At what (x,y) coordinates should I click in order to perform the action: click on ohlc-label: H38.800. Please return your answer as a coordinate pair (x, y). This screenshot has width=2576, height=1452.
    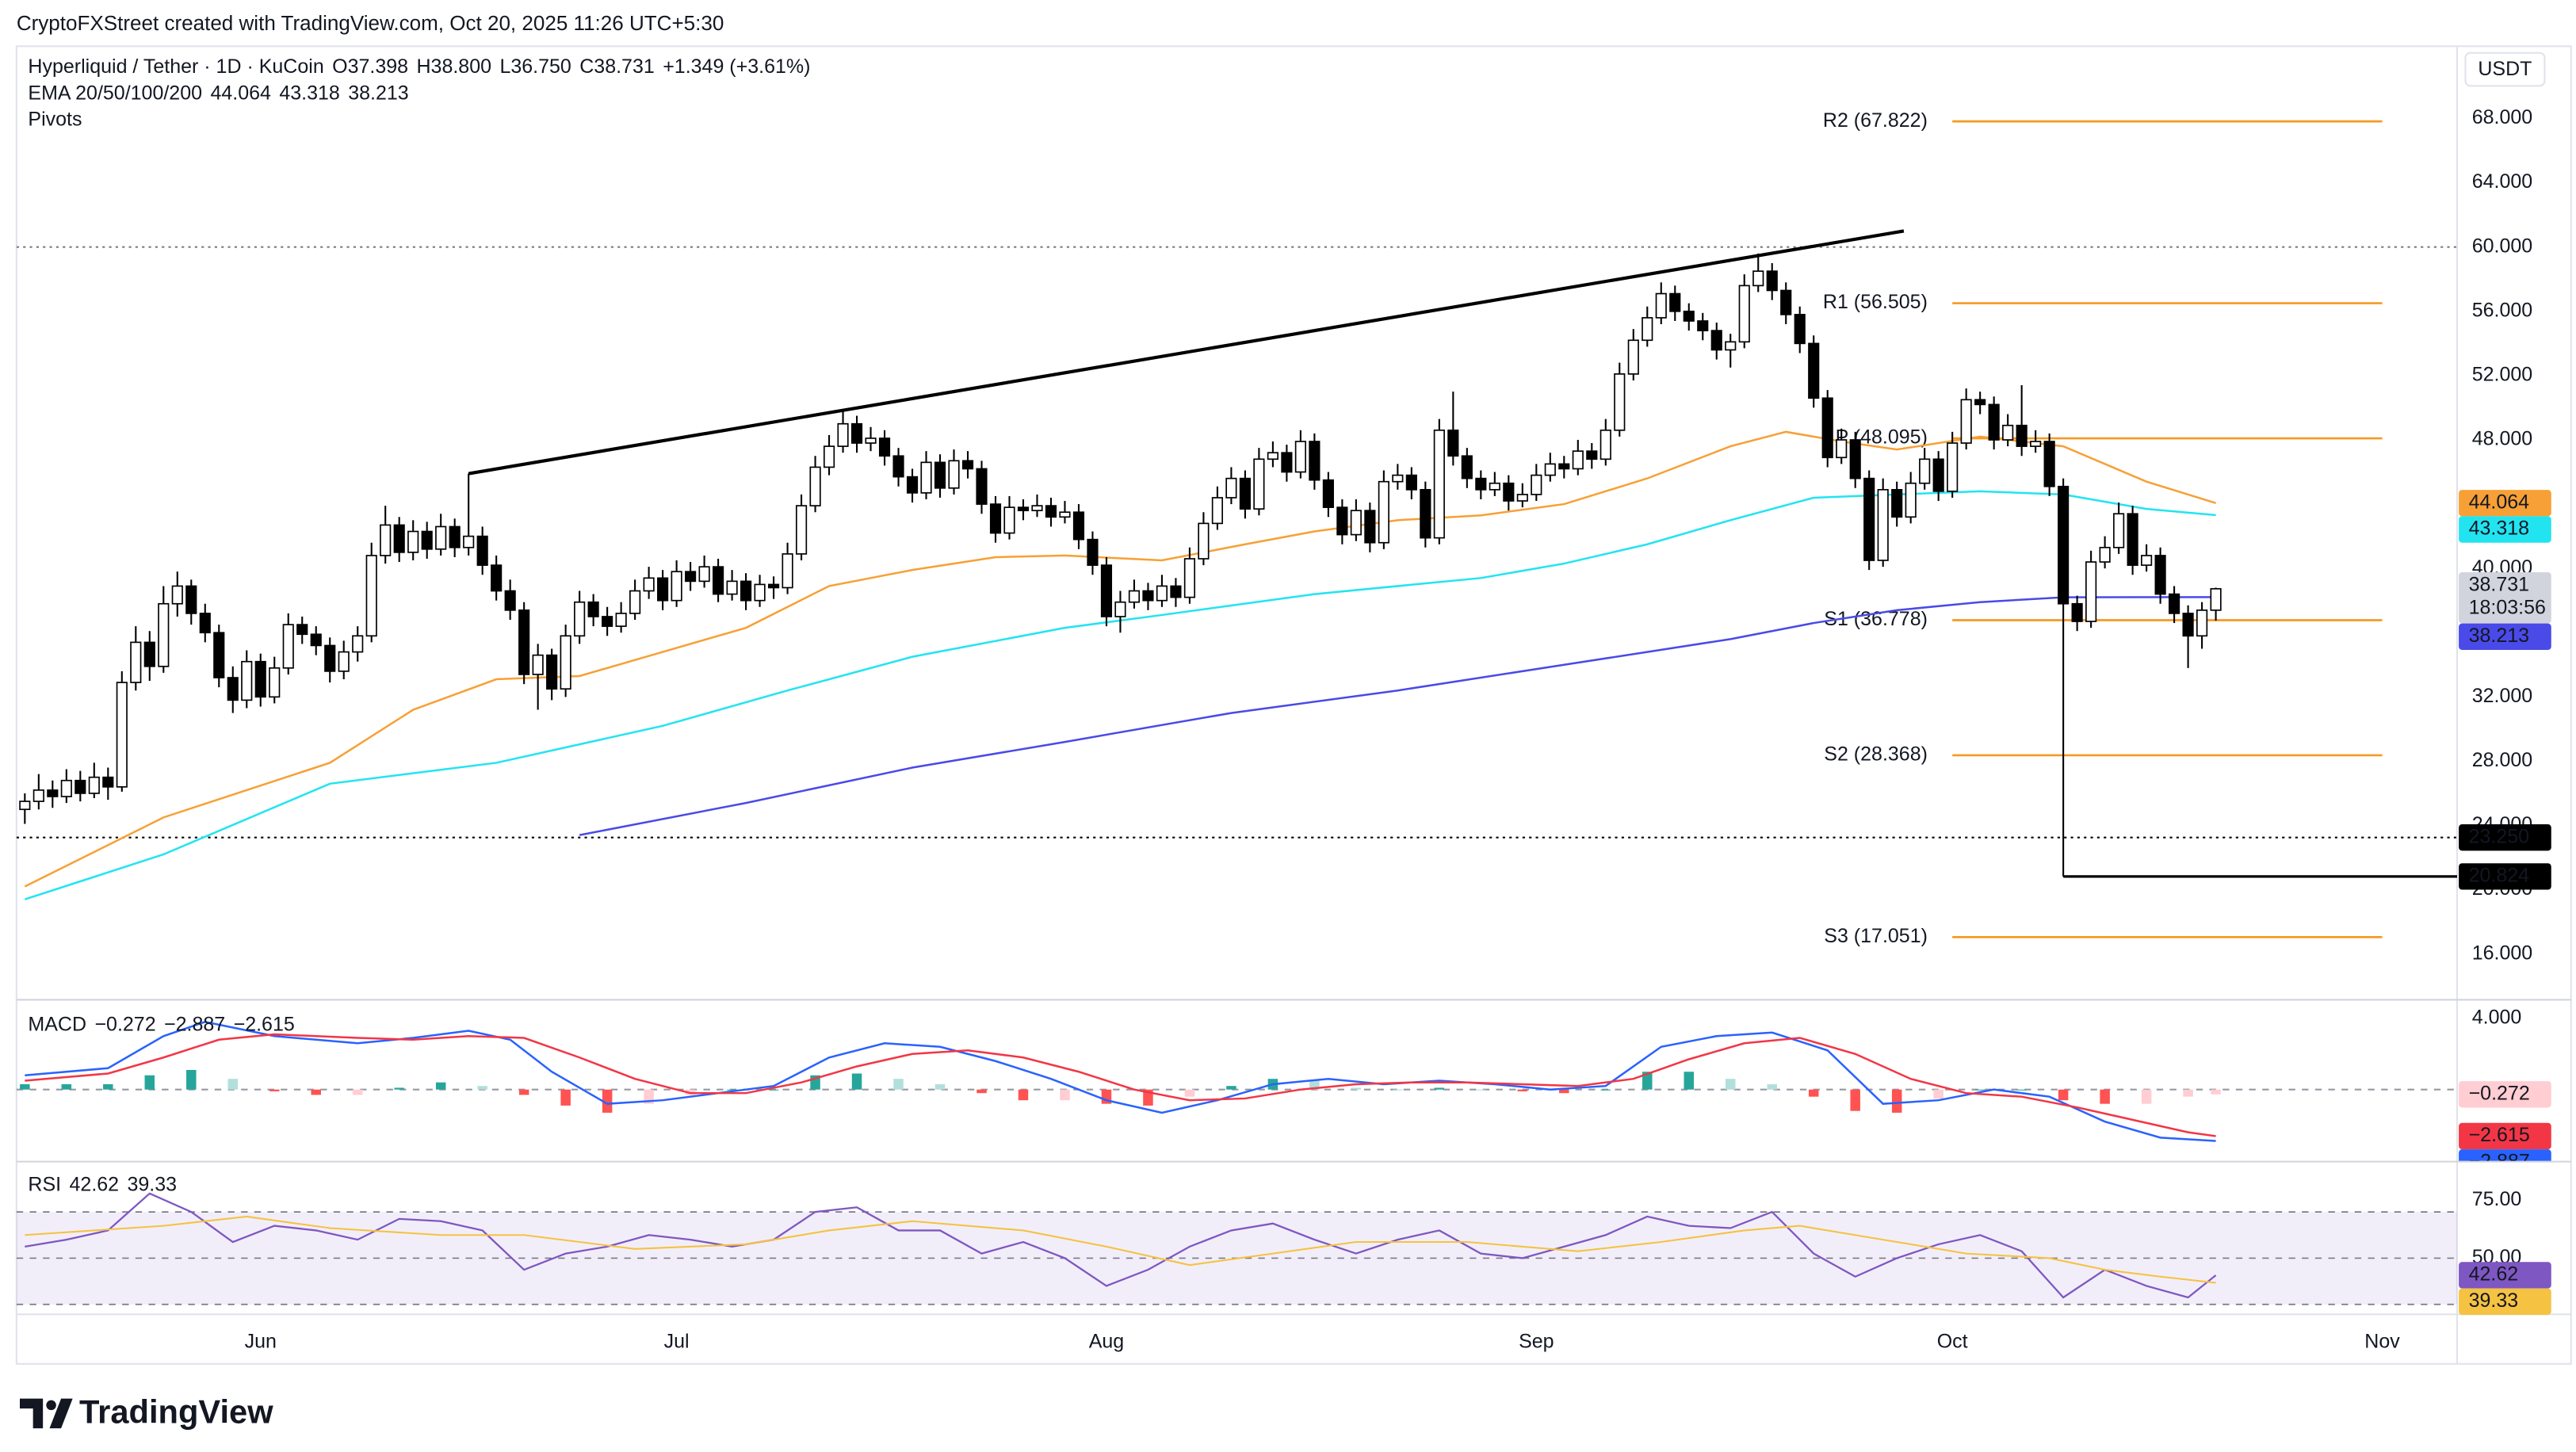
    Looking at the image, I should click on (454, 66).